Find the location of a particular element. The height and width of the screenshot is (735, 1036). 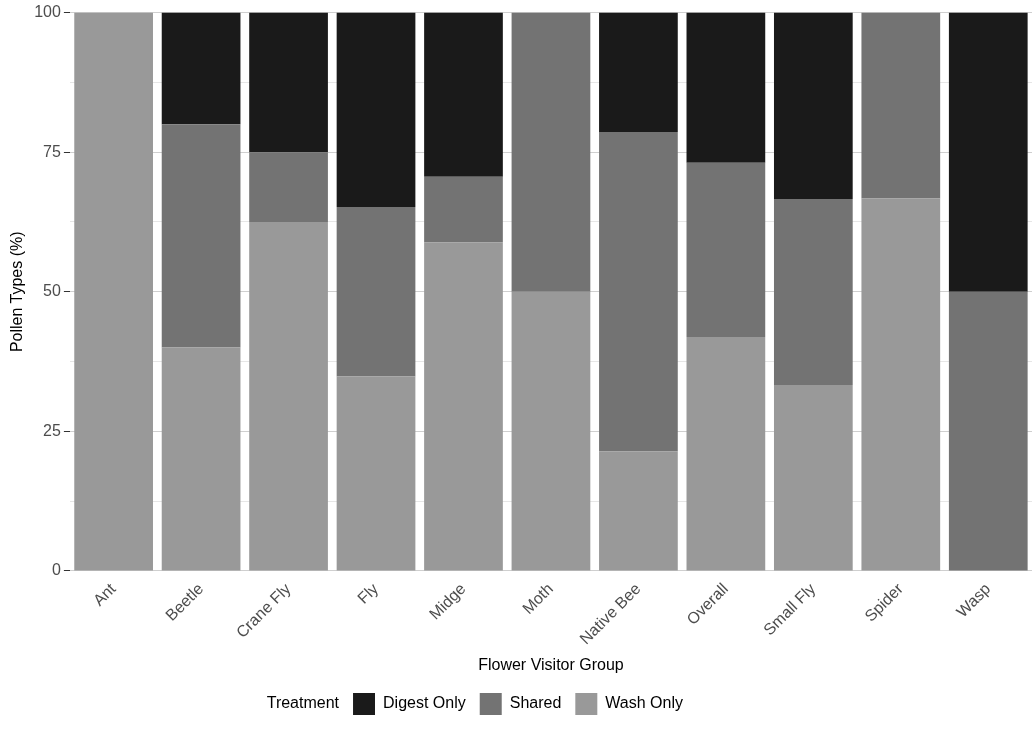

y-axis-title: Pollen Types (%) is located at coordinates (17, 292).